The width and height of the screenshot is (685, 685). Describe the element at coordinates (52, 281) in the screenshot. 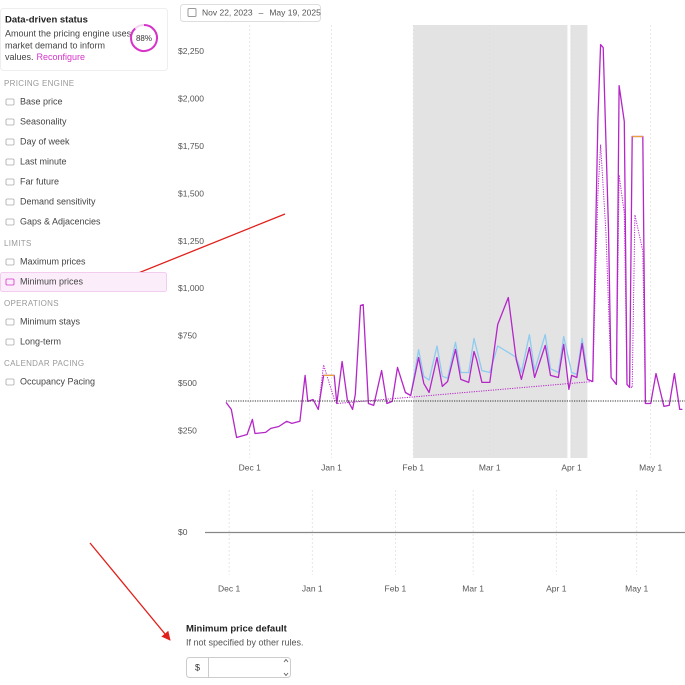

I see `menu-item: Minimum prices` at that location.